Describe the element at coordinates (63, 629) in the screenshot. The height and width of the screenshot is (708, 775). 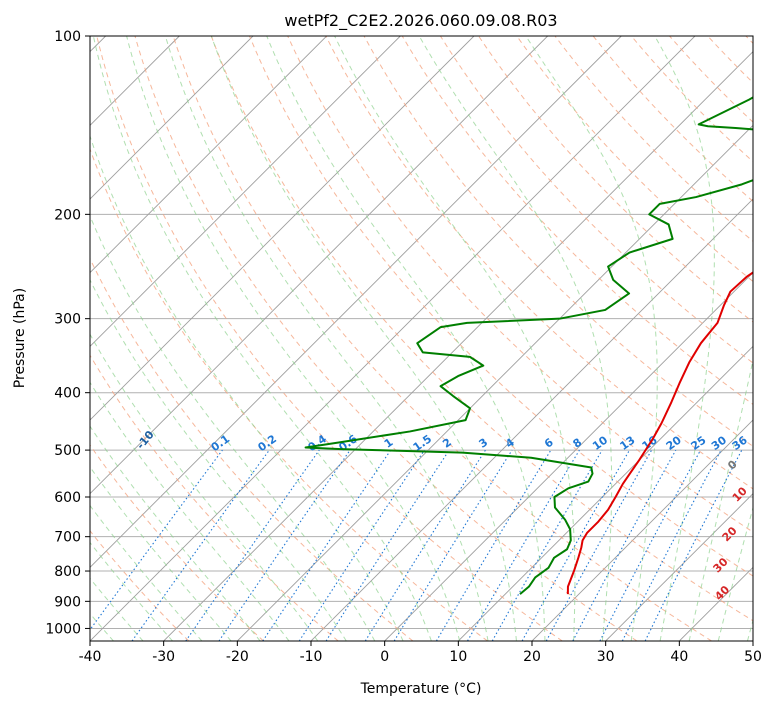
I see `y-tick-label: 1000` at that location.